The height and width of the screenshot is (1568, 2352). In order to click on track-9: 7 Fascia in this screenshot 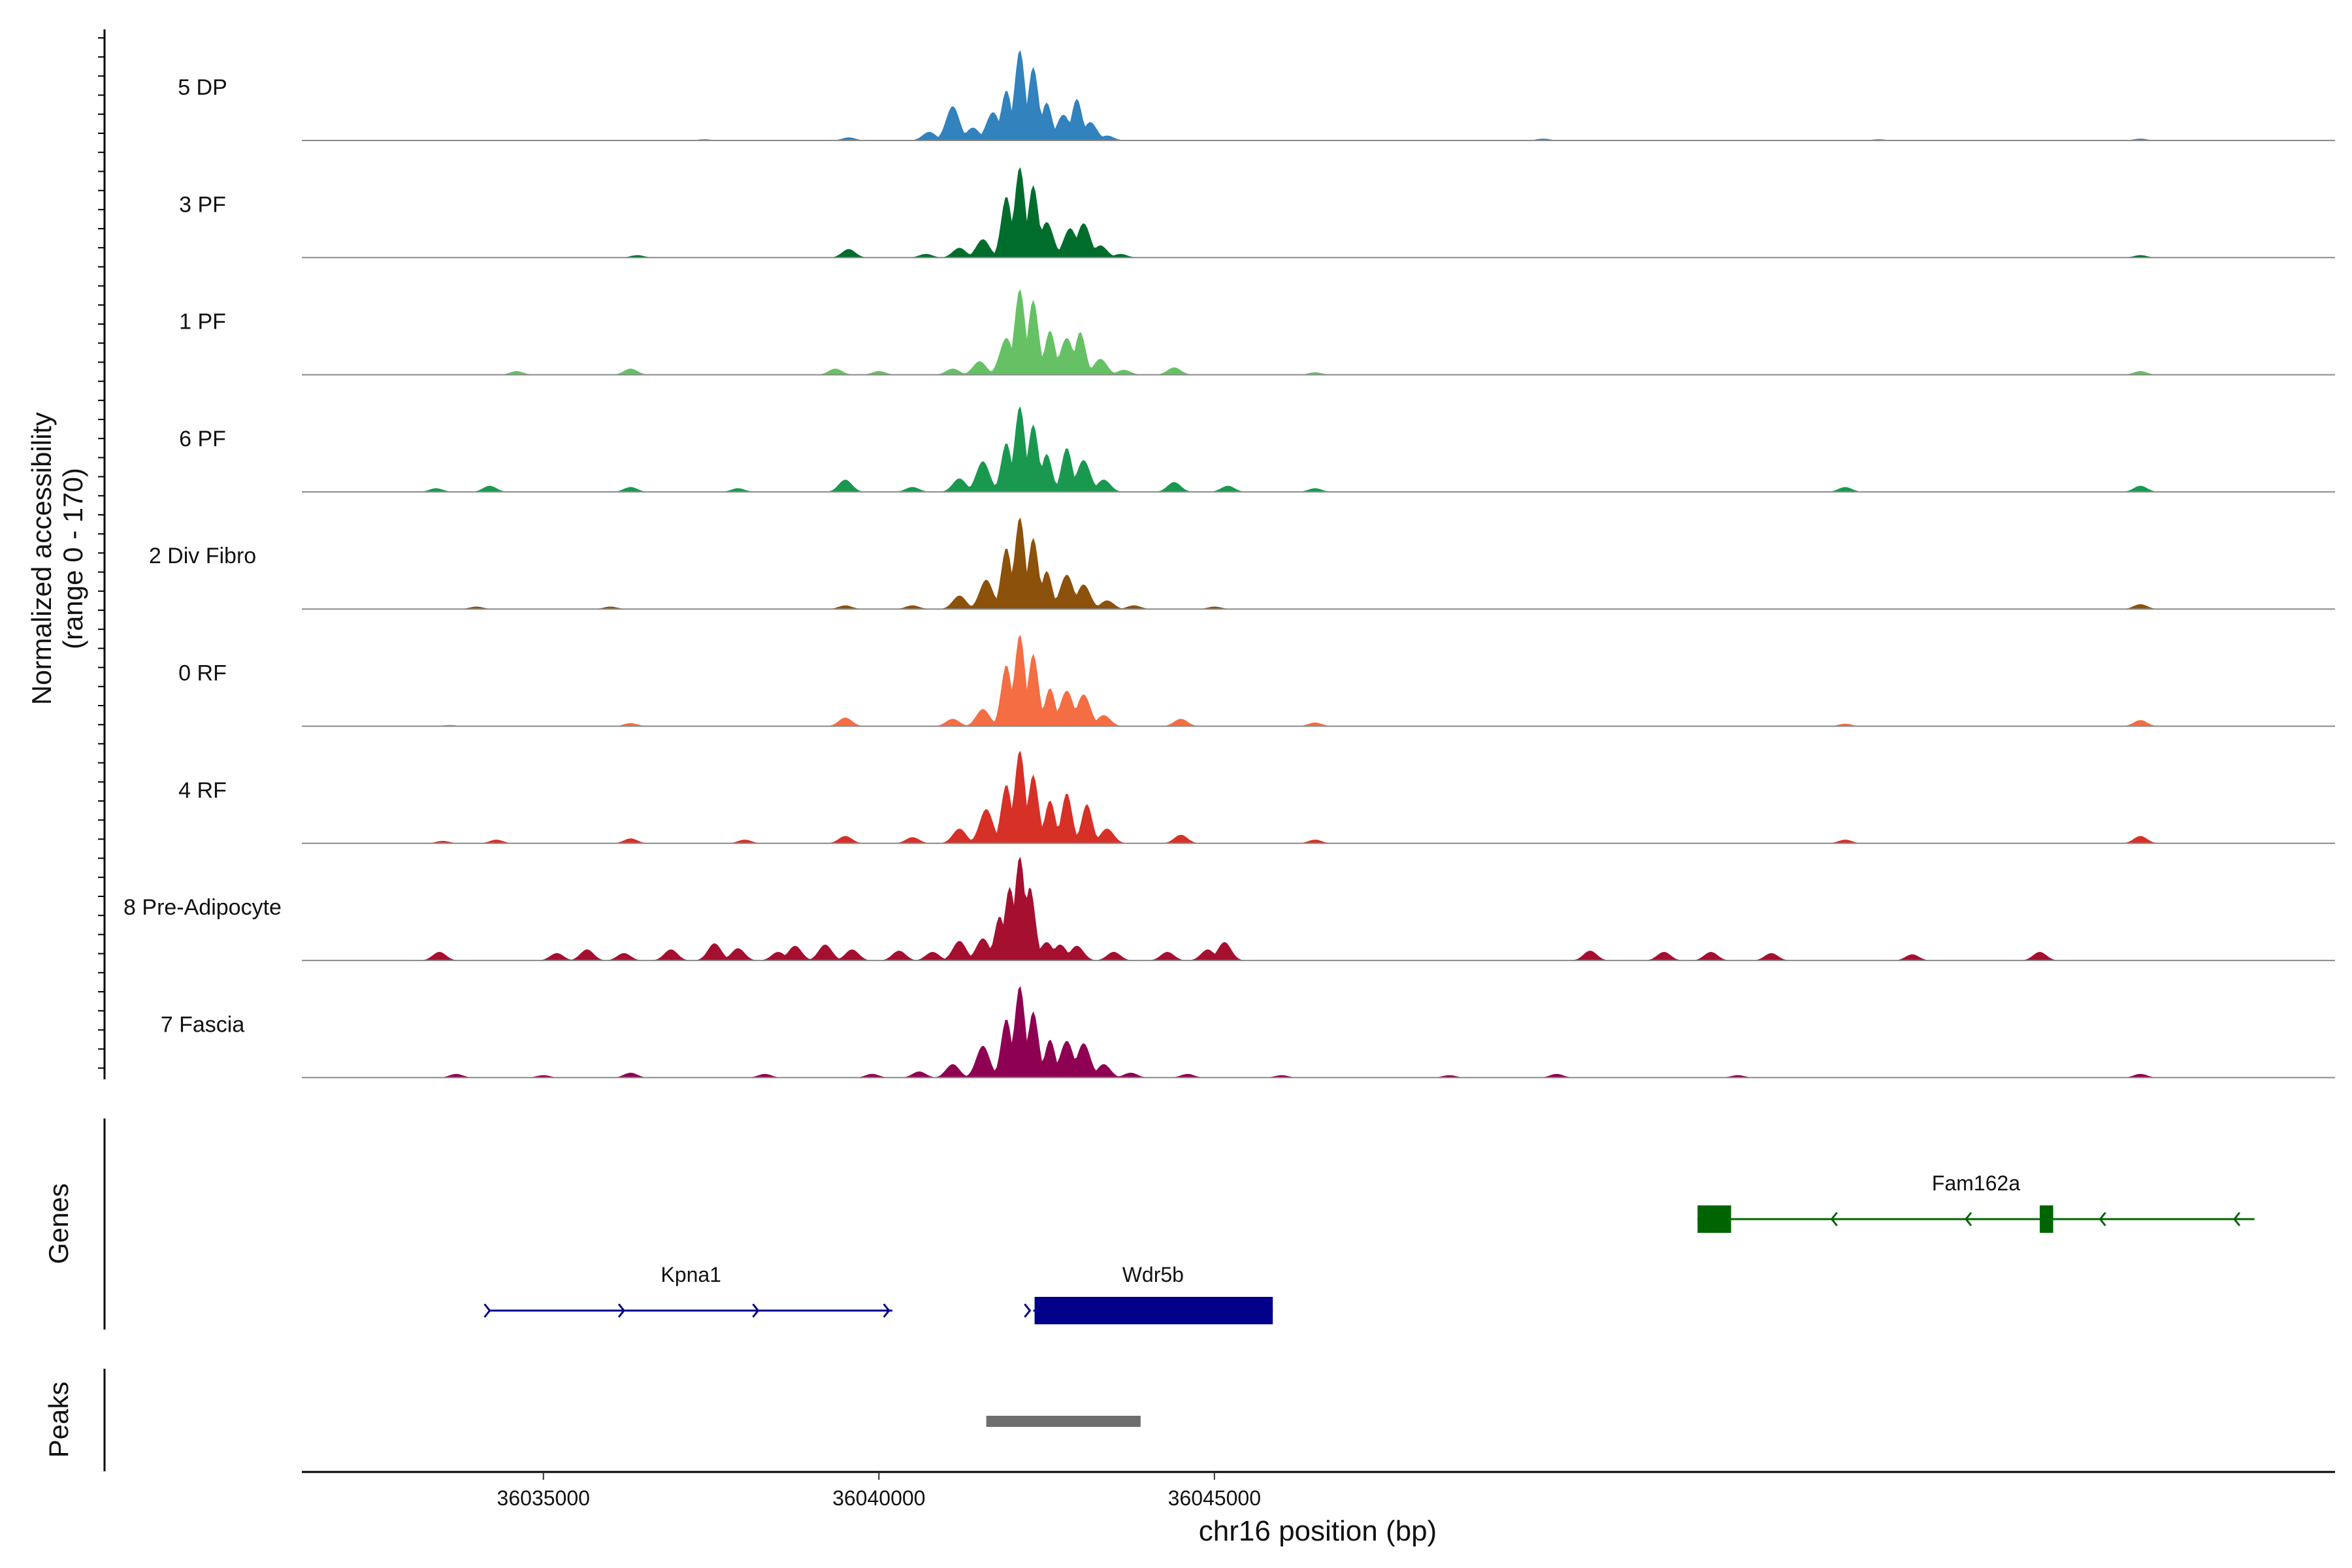, I will do `click(1248, 1032)`.